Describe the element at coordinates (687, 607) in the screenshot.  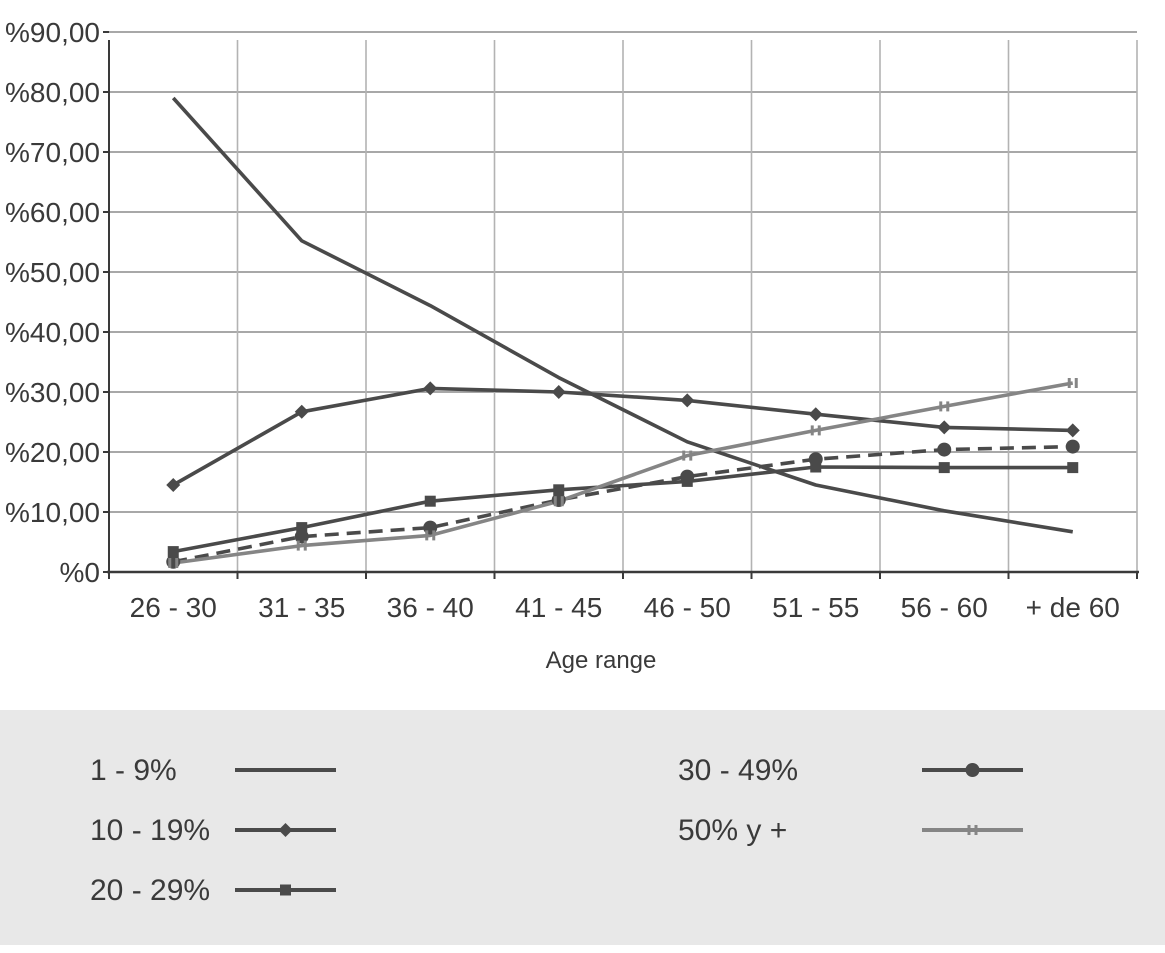
I see `x-tick-label: 46 - 50` at that location.